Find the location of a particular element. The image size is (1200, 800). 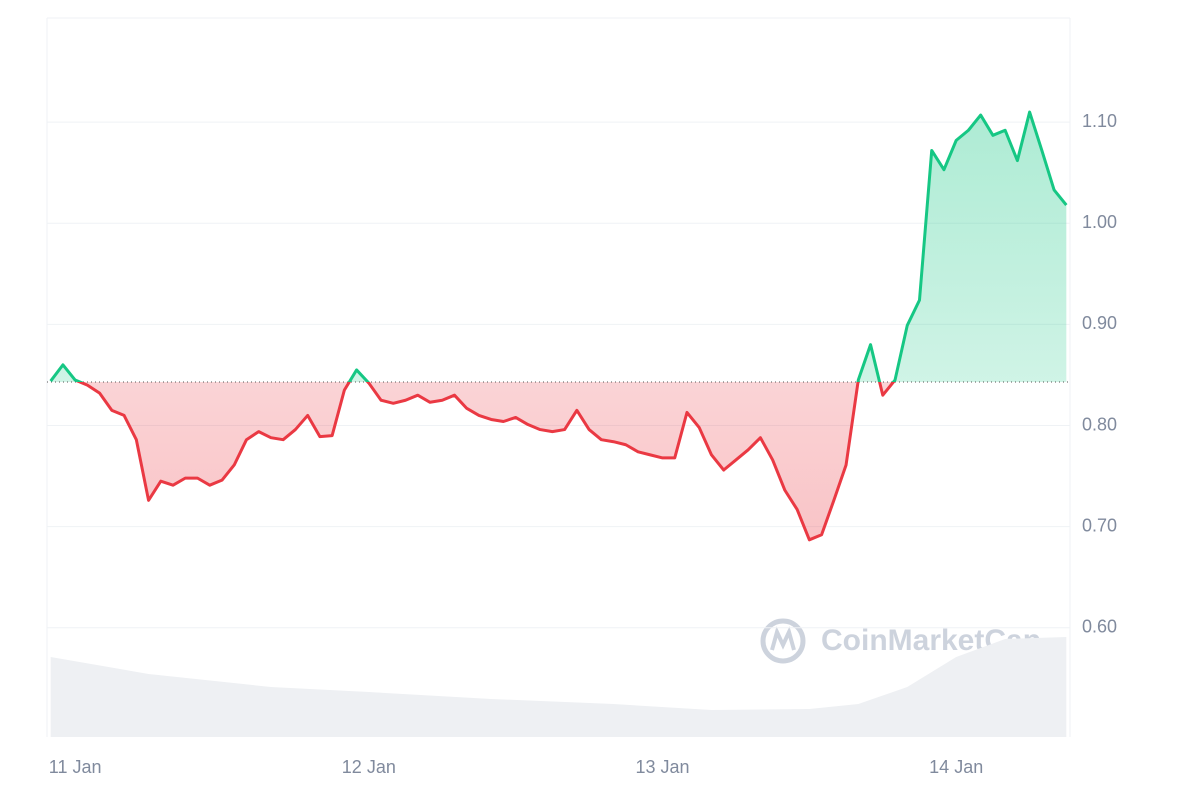

y-tick-label: 0.70 is located at coordinates (1099, 525).